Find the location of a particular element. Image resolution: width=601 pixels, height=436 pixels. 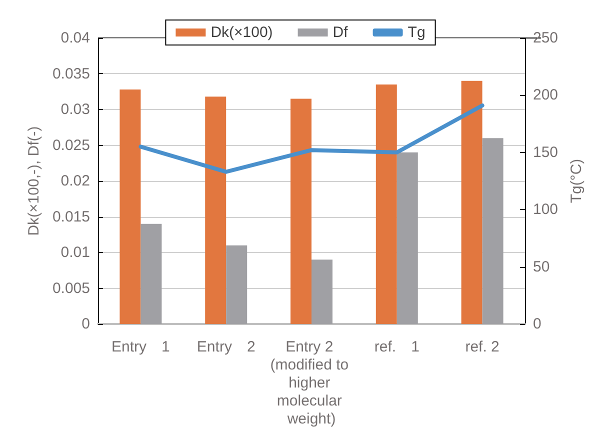

y-tick-label: 0.01 is located at coordinates (75, 252).